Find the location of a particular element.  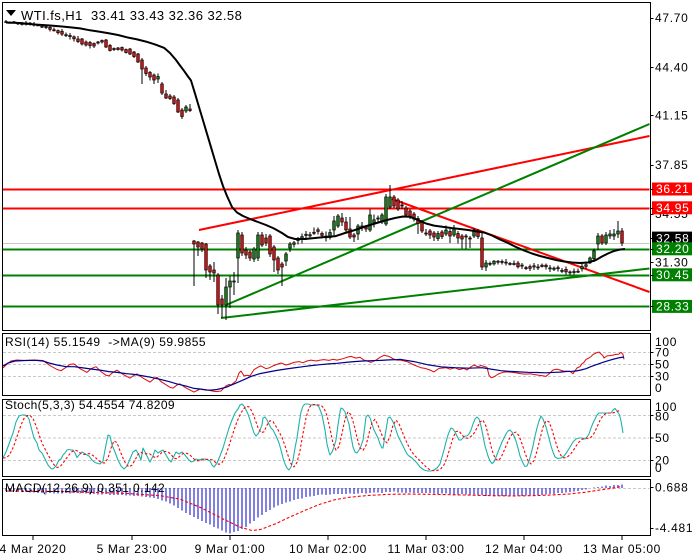

svg-text:WTI.fs,H1 33.41 33.43 32.36 3: WTI.fs,H1 33.41 33.43 32.36 32.58 is located at coordinates (131, 15).